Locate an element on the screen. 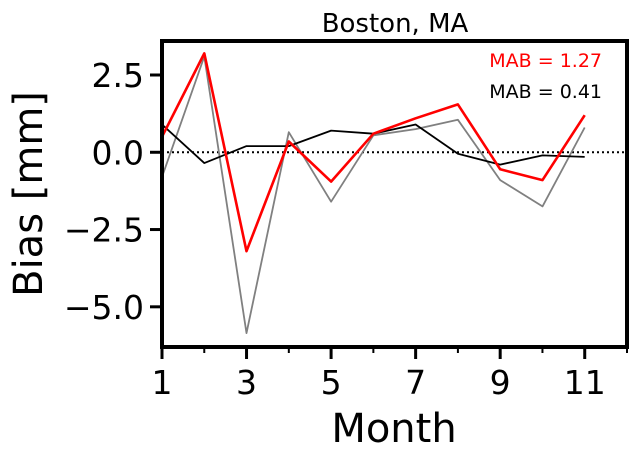  annotation-mab-red: MAB = 1.27 is located at coordinates (545, 61).